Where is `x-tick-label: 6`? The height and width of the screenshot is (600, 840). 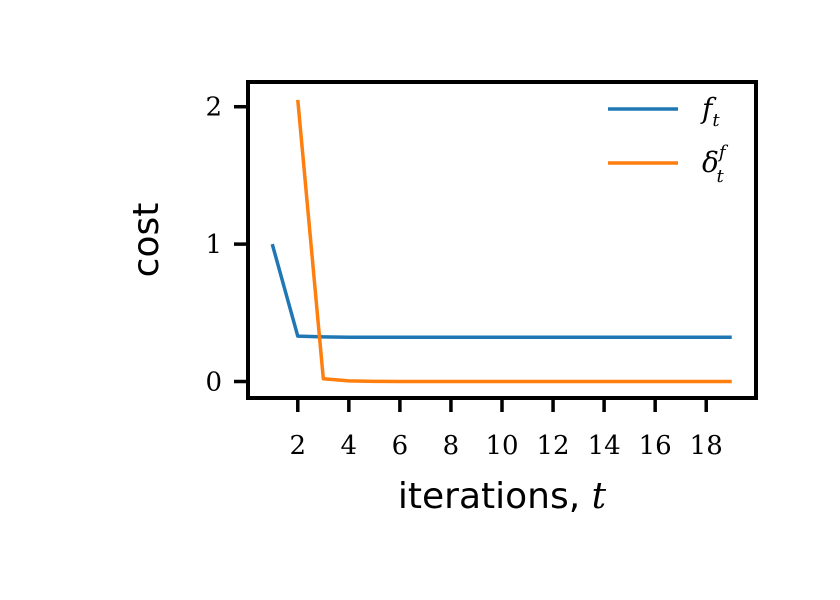 x-tick-label: 6 is located at coordinates (400, 446).